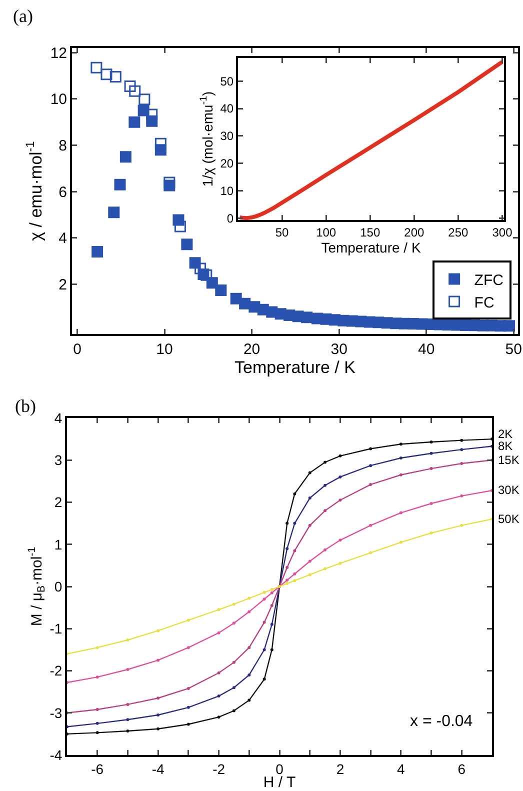 This screenshot has width=523, height=791. What do you see at coordinates (227, 163) in the screenshot?
I see `y-tick-label: 20` at bounding box center [227, 163].